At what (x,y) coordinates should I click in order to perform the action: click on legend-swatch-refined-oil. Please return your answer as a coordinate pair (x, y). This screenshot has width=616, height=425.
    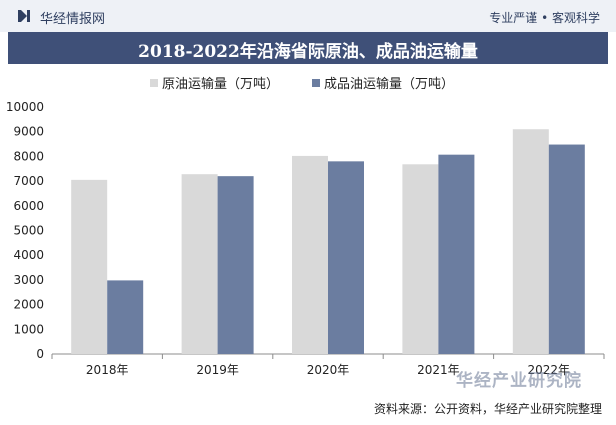
    Looking at the image, I should click on (316, 83).